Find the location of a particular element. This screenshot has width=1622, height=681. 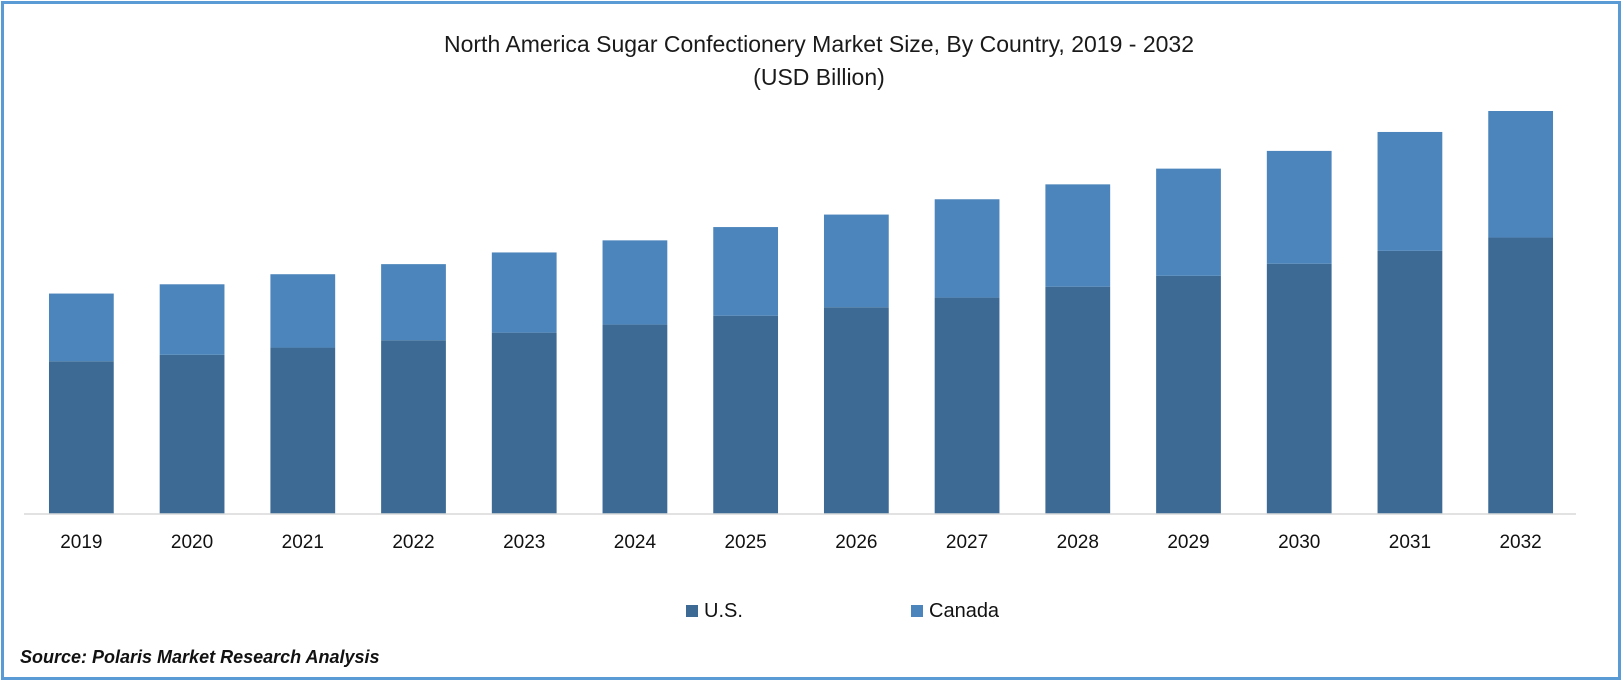

bar-us-2027 is located at coordinates (967, 405).